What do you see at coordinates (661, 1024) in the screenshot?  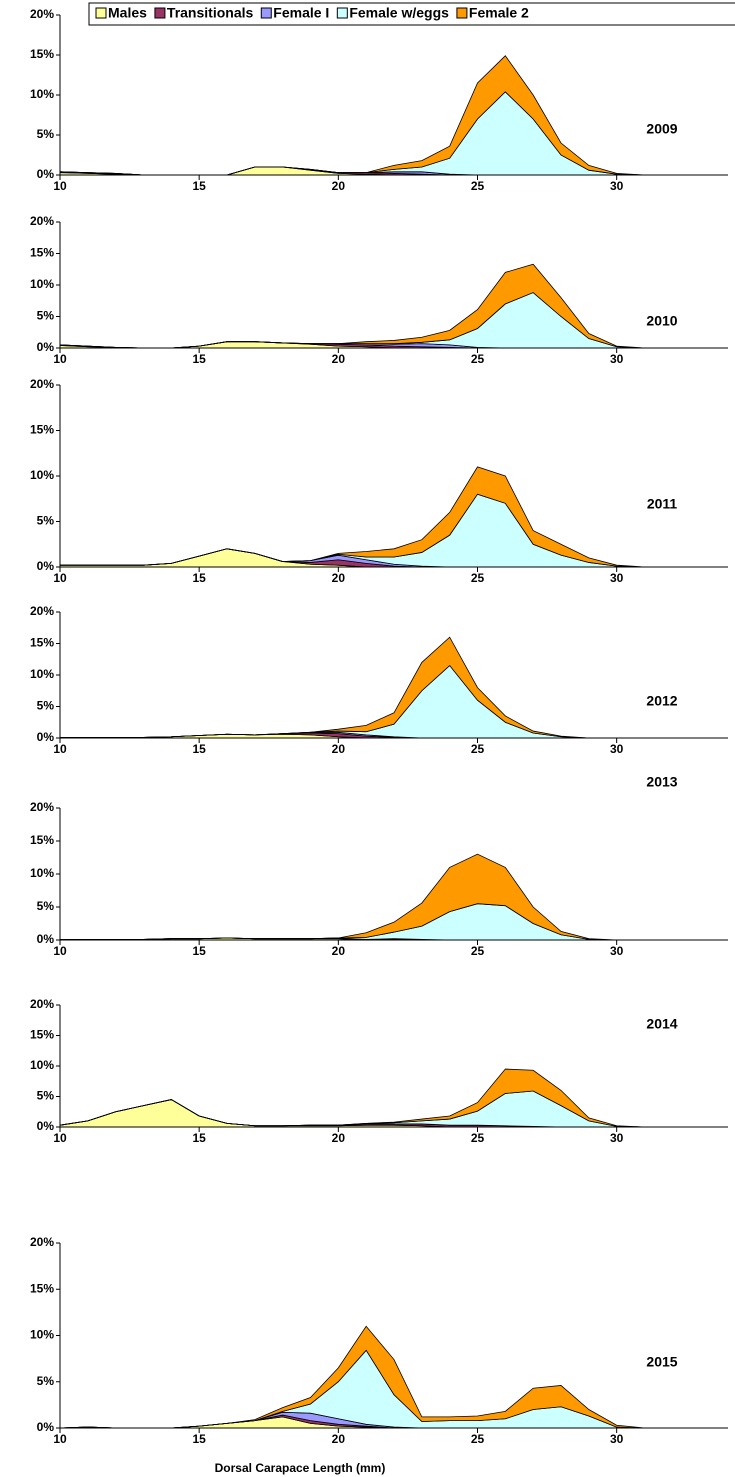 I see `year-label: 2014` at bounding box center [661, 1024].